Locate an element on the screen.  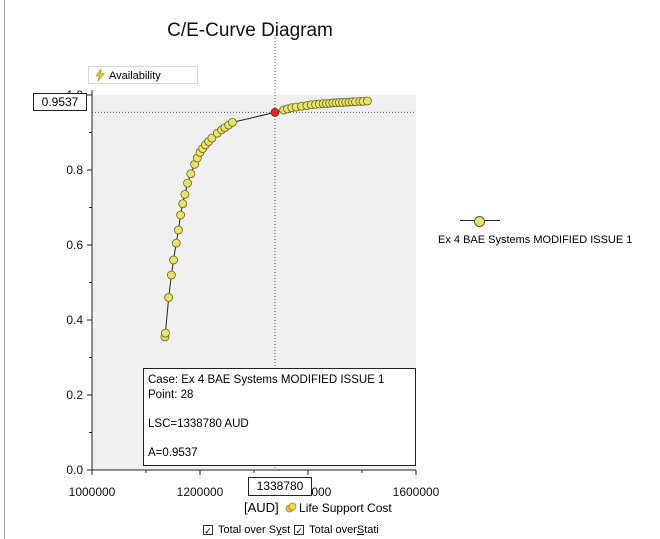
cursor-x-readout: 1338780 is located at coordinates (280, 486).